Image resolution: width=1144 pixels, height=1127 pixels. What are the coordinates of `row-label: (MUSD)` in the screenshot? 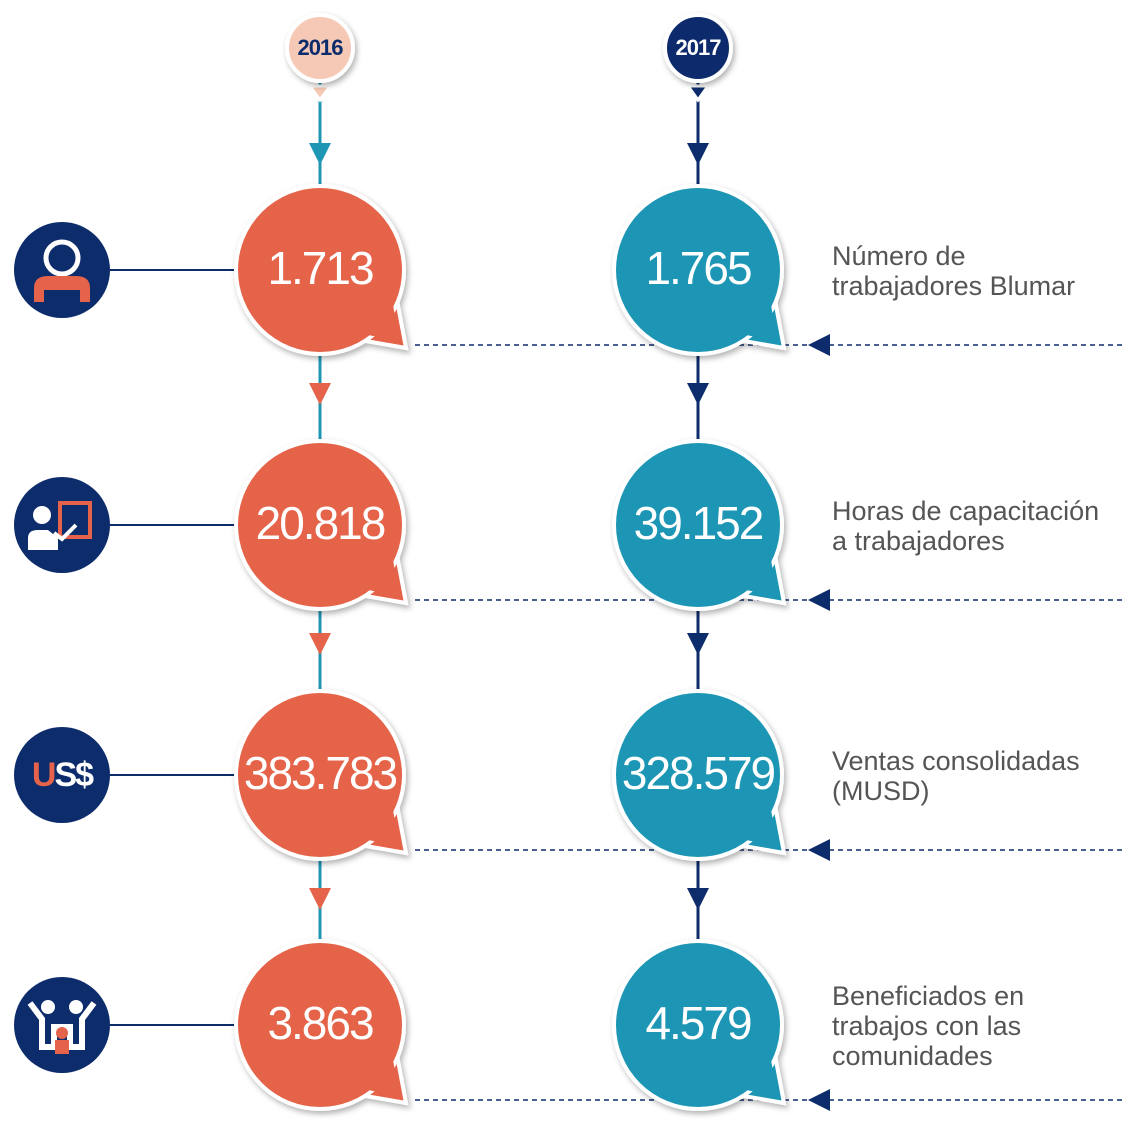 It's located at (880, 791).